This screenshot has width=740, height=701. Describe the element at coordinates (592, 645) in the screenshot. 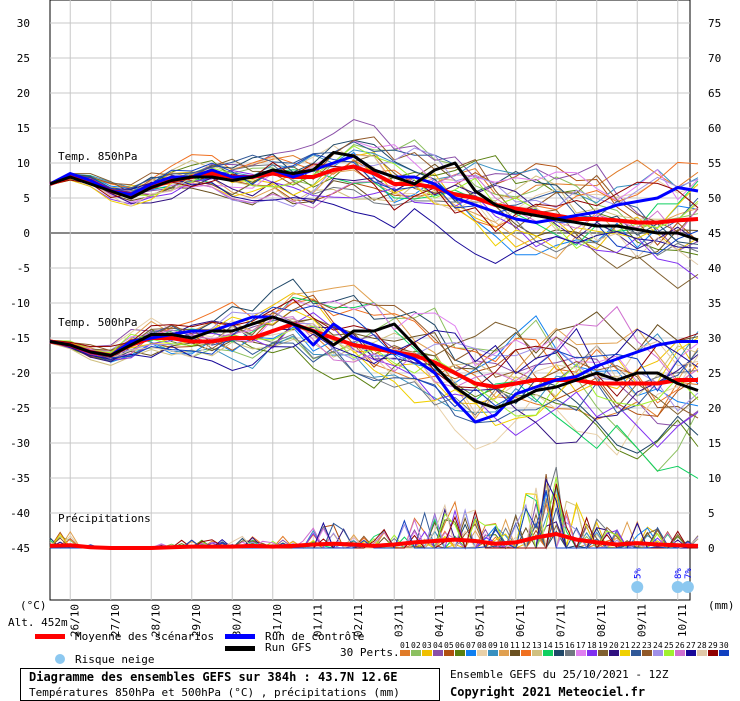

I see `pert-id: 18` at that location.